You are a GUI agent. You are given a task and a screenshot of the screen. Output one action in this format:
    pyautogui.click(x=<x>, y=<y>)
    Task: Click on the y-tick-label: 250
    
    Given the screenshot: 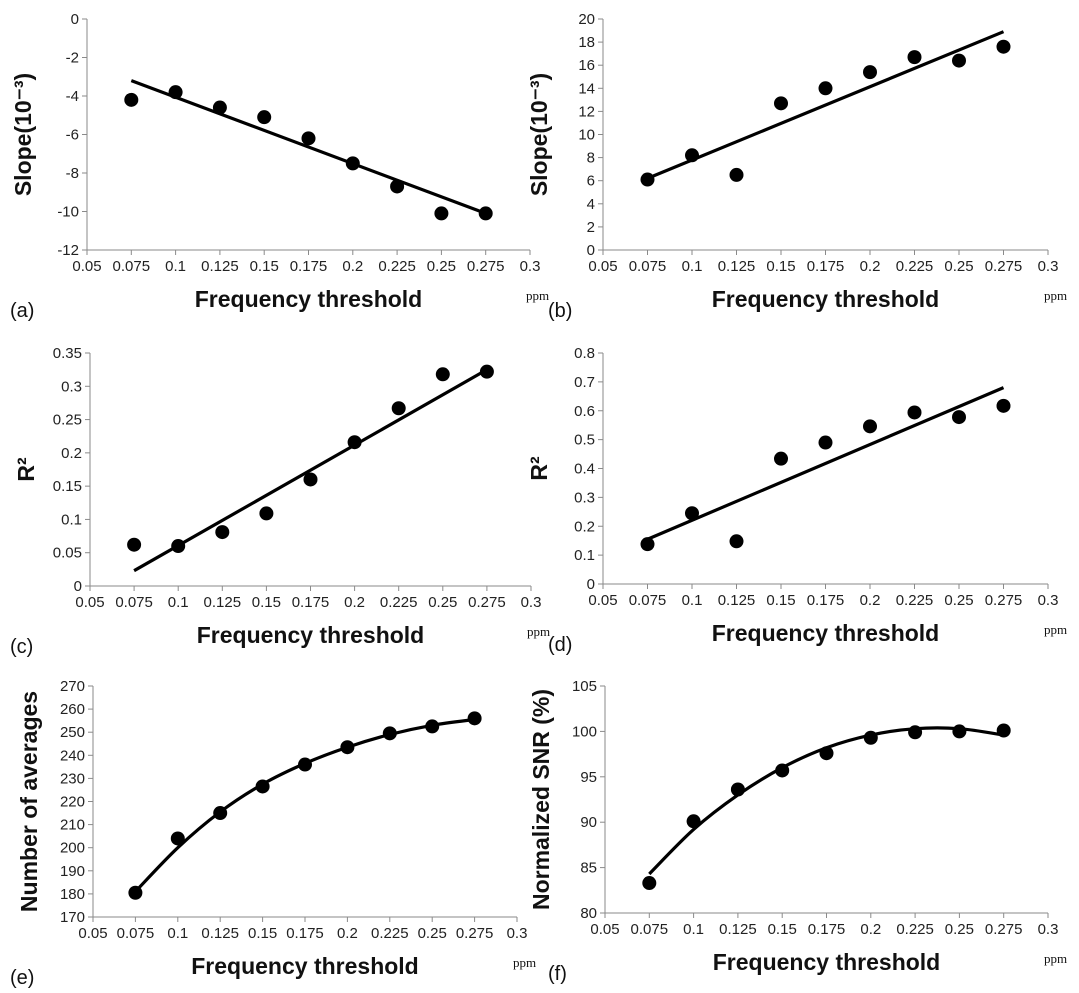 What is the action you would take?
    pyautogui.click(x=72, y=732)
    